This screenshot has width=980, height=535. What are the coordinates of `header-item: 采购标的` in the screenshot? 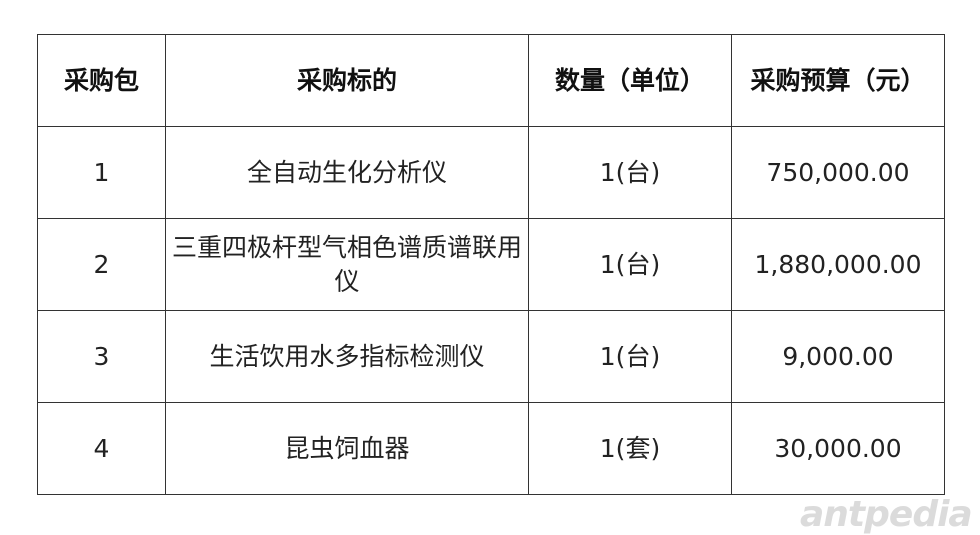 It's located at (347, 80).